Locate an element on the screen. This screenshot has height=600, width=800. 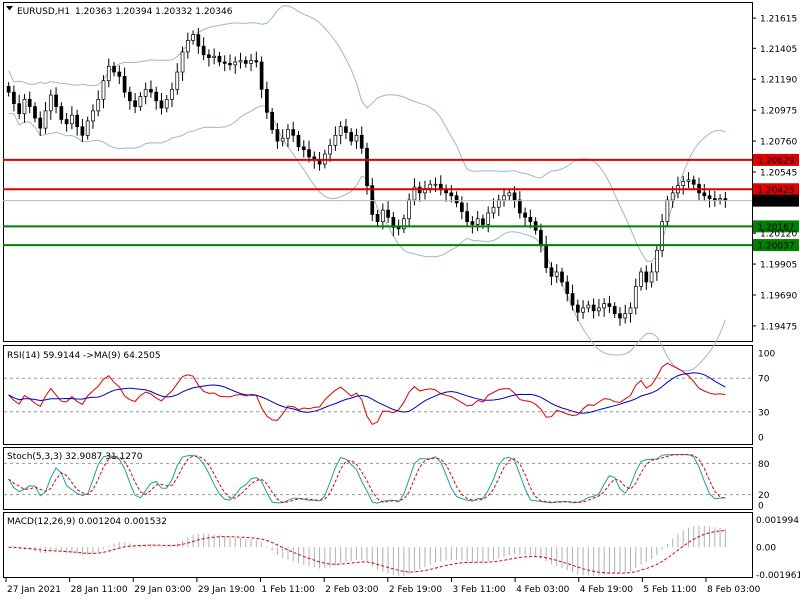
time-tick-label: 5 Feb 11:00 is located at coordinates (670, 590).